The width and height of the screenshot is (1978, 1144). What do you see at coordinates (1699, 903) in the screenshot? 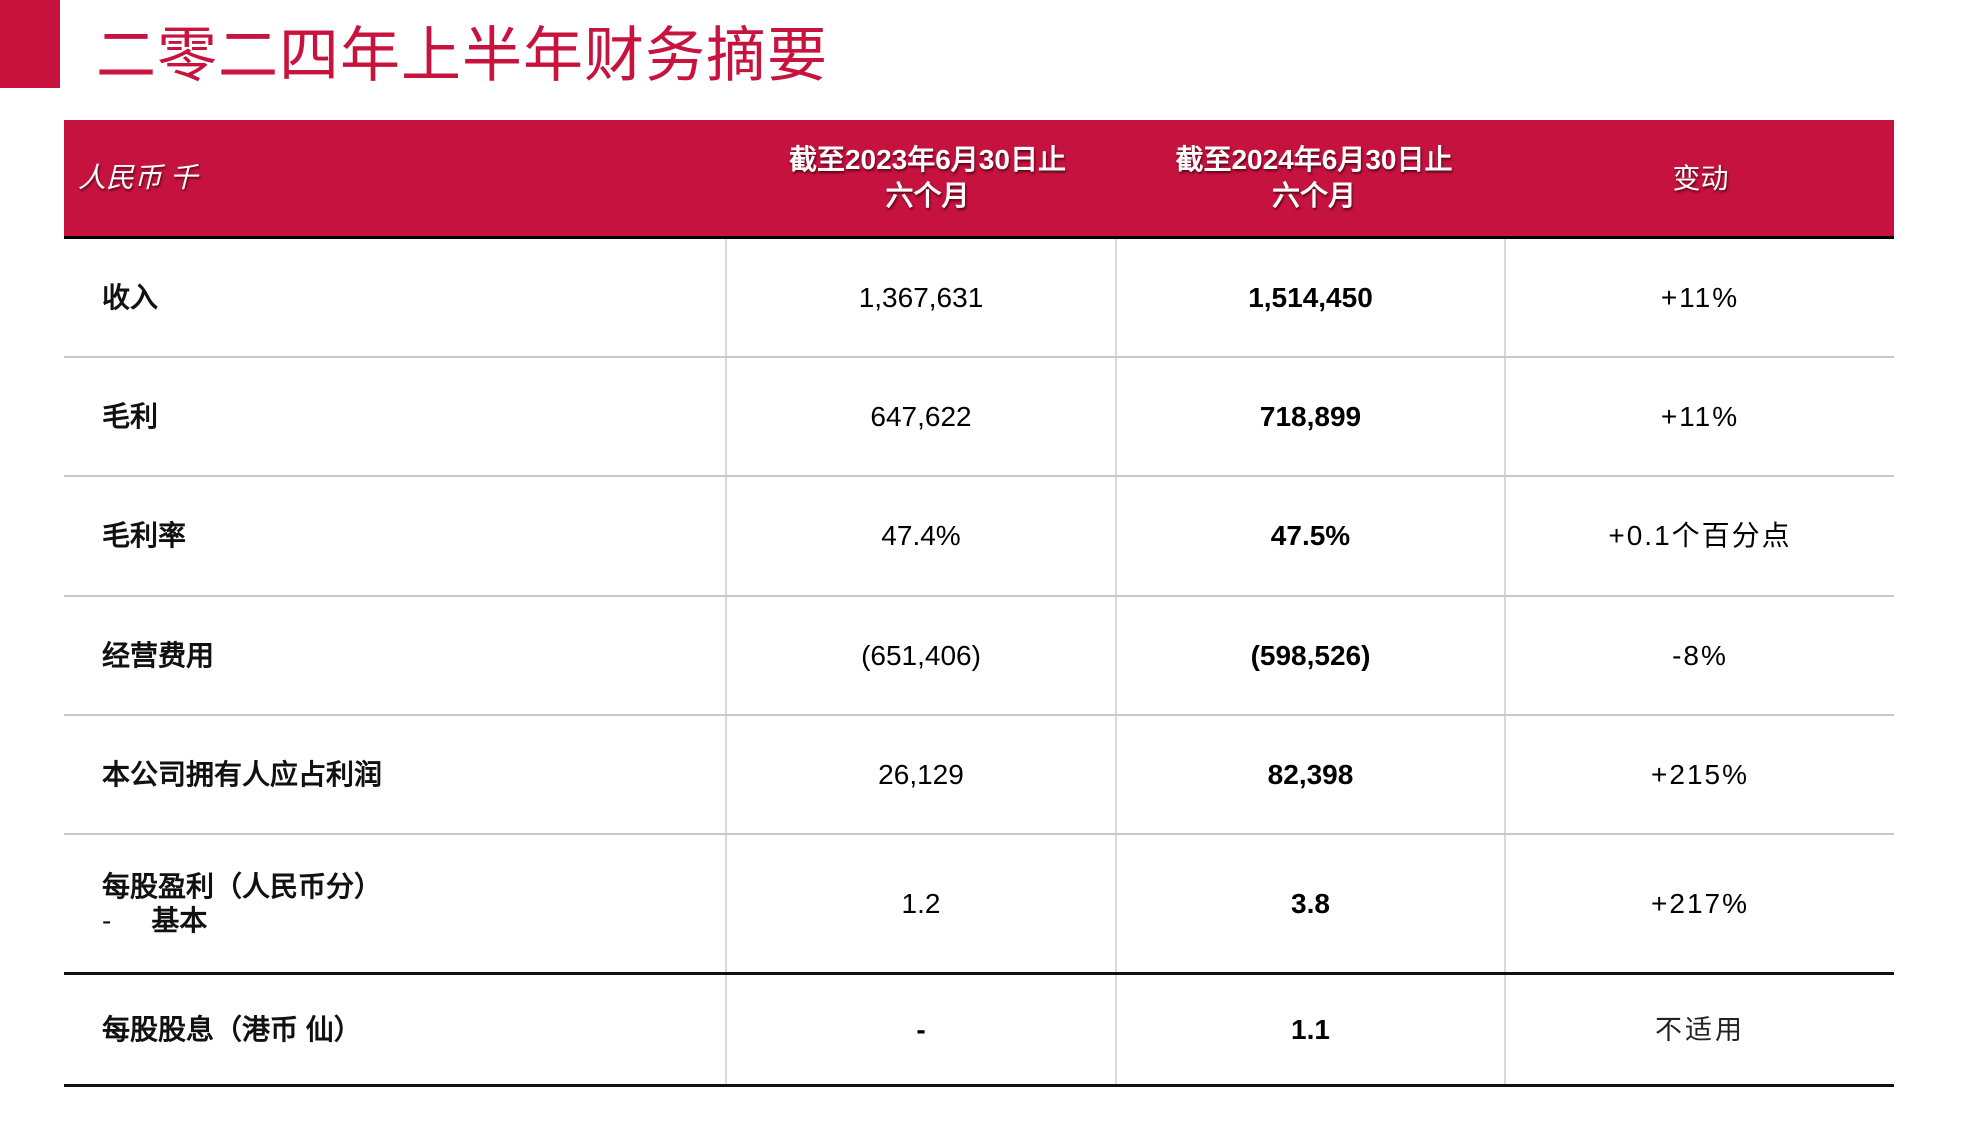
I see `value-change: +217%` at bounding box center [1699, 903].